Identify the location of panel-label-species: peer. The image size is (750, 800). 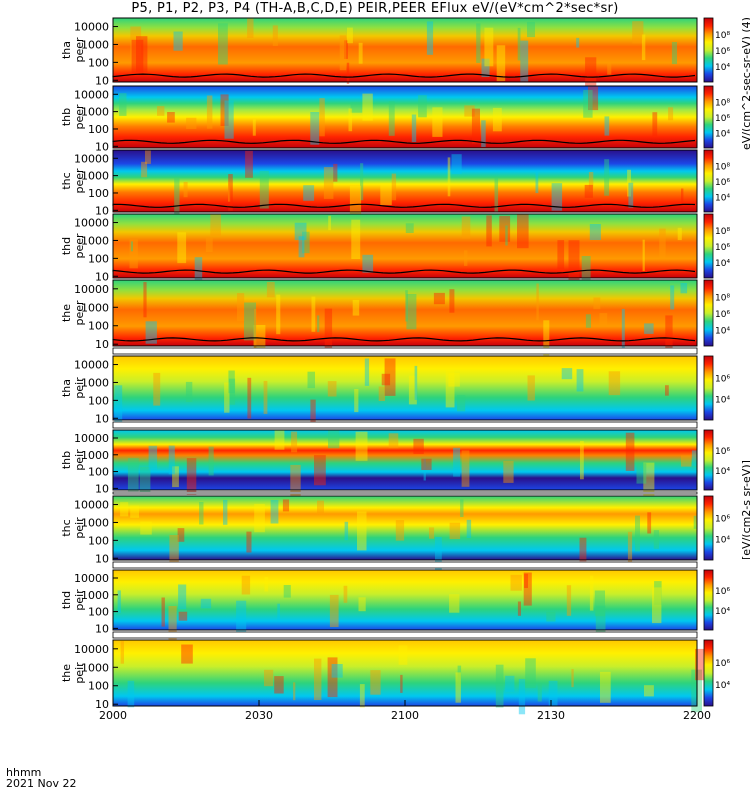
(79, 313).